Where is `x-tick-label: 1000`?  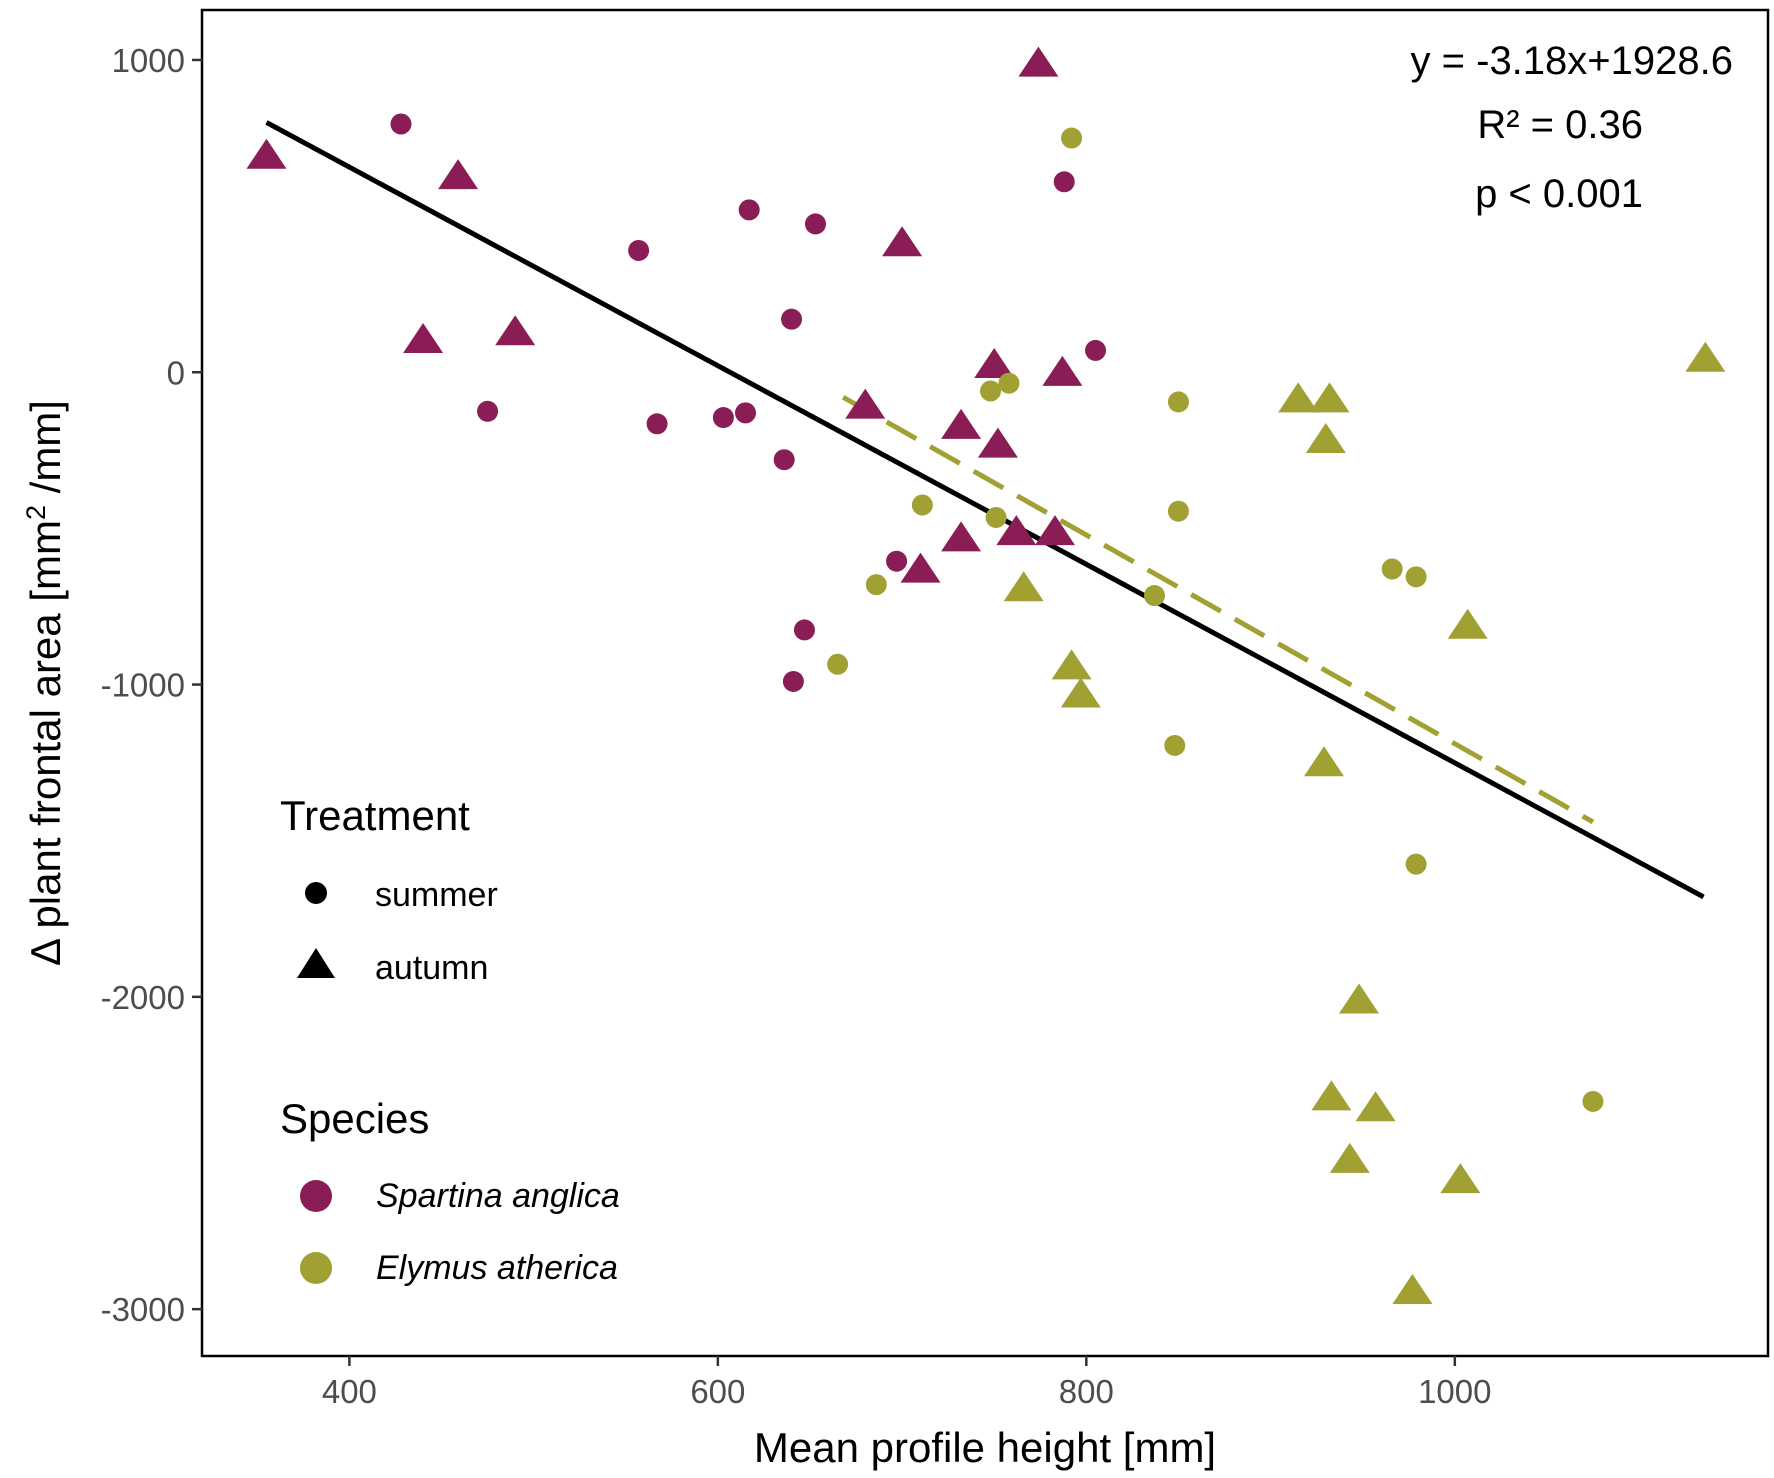 x-tick-label: 1000 is located at coordinates (1454, 1391).